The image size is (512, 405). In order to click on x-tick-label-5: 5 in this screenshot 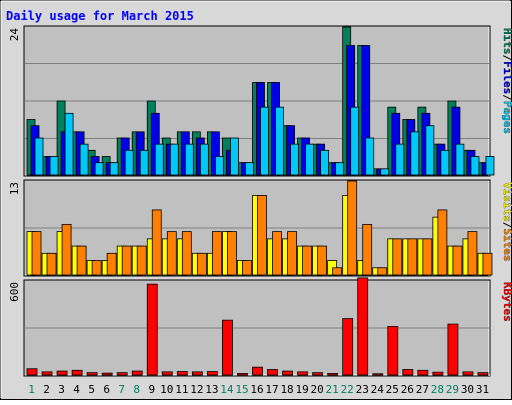, I will do `click(91, 389)`.